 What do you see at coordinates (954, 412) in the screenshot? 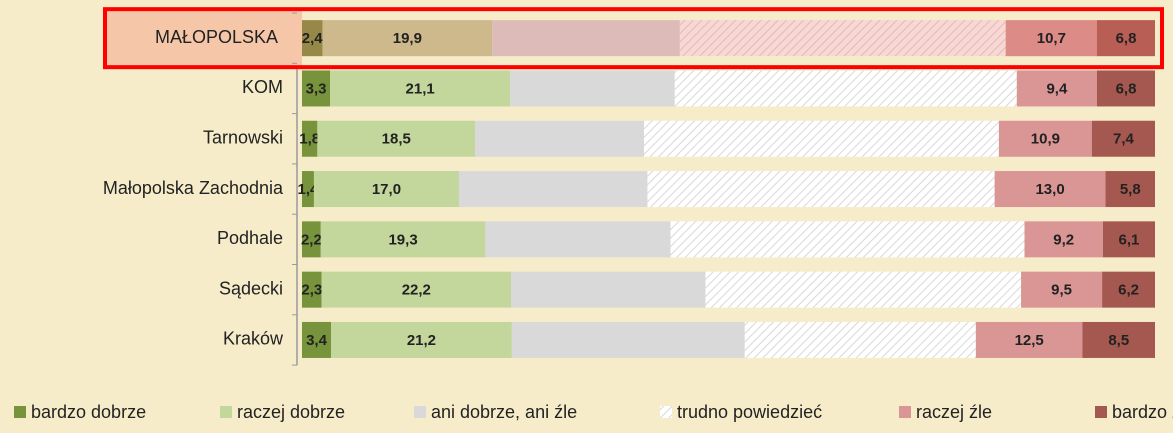
I see `legend-label: raczej źle` at bounding box center [954, 412].